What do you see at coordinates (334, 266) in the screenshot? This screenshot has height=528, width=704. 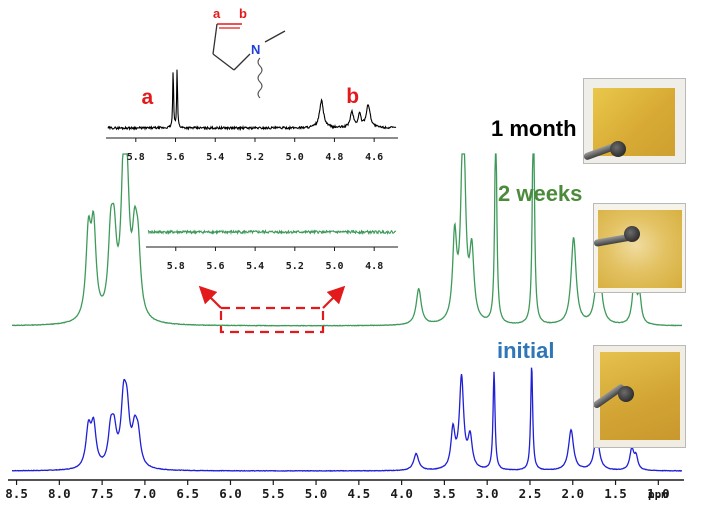 I see `inset-2weeks-tick-label-4: 5.0` at bounding box center [334, 266].